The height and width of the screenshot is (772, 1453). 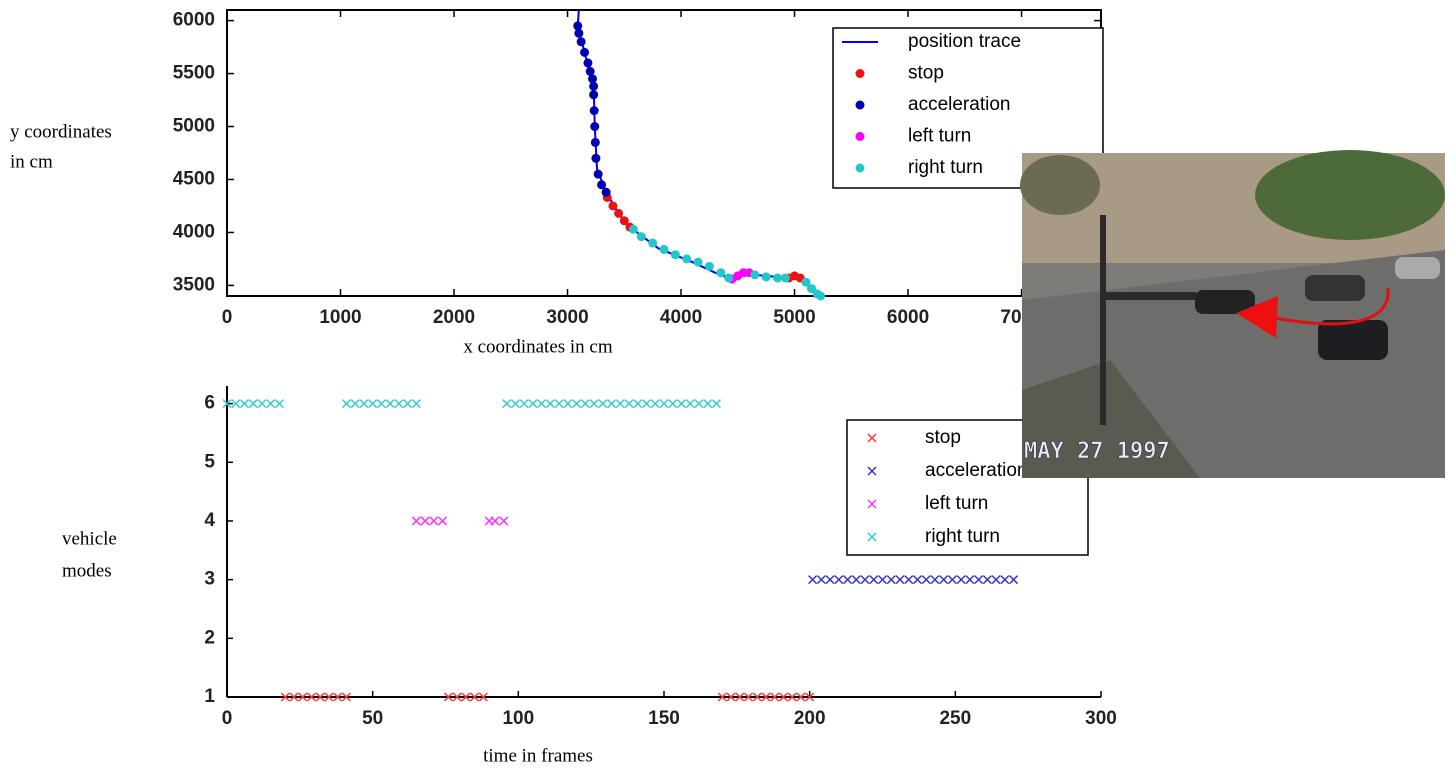 What do you see at coordinates (962, 536) in the screenshot?
I see `legend-label: right turn` at bounding box center [962, 536].